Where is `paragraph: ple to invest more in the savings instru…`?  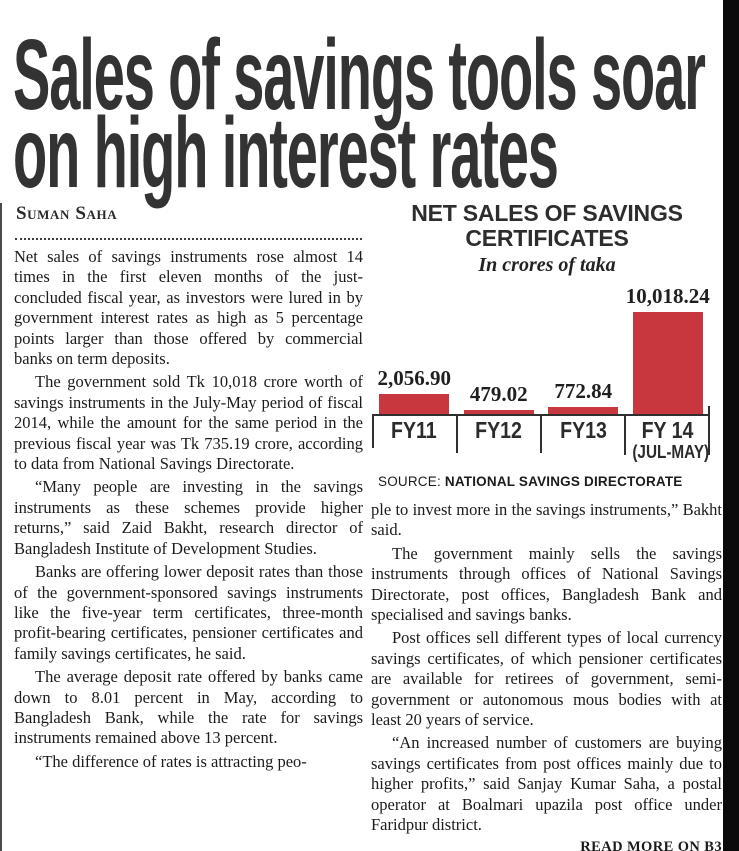
paragraph: ple to invest more in the savings instru… is located at coordinates (546, 520).